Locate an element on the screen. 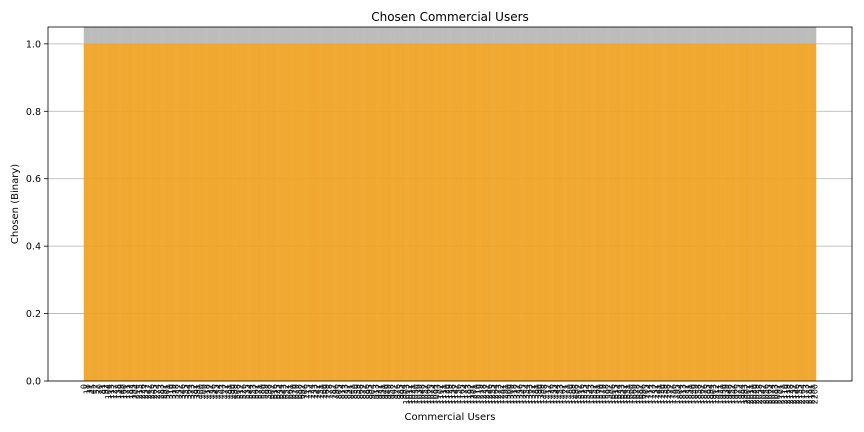 The width and height of the screenshot is (864, 432). x-tick-label: 2182 is located at coordinates (808, 394).